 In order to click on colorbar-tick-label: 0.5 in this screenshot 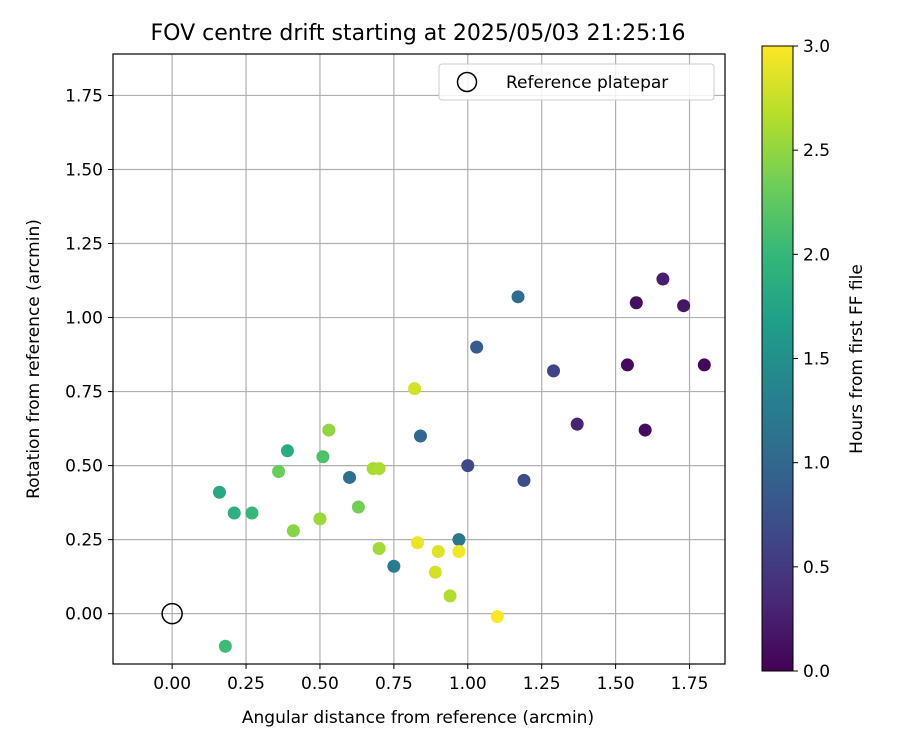, I will do `click(816, 568)`.